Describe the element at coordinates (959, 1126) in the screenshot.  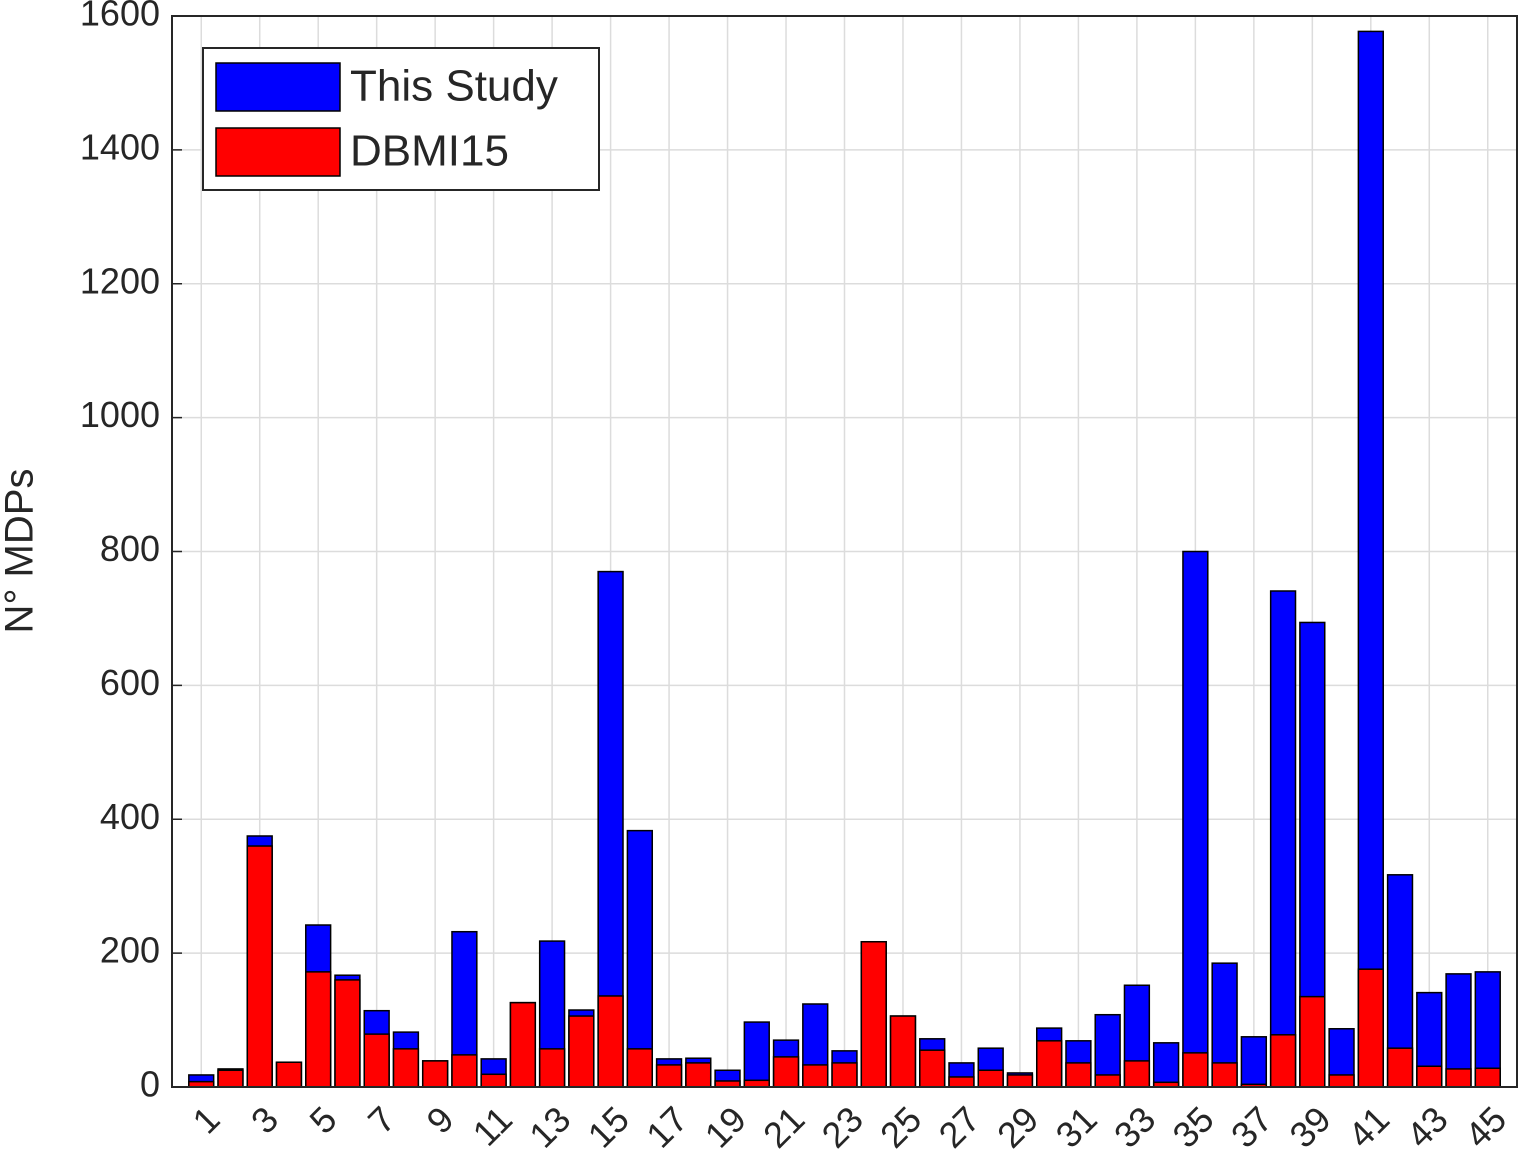
I see `x-tick-label: 27` at that location.